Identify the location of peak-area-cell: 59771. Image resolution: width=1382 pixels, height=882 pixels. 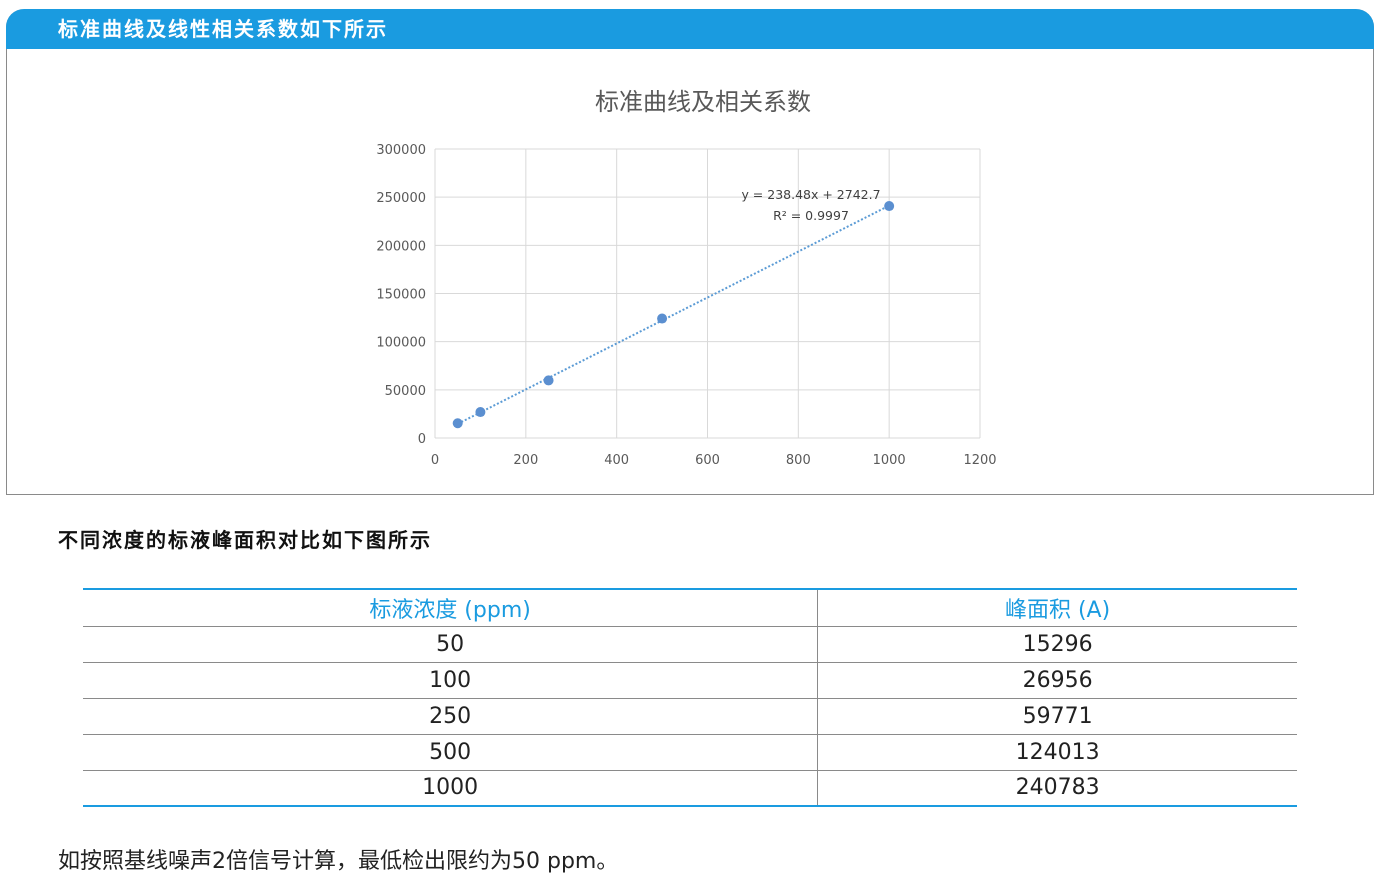
(1057, 716).